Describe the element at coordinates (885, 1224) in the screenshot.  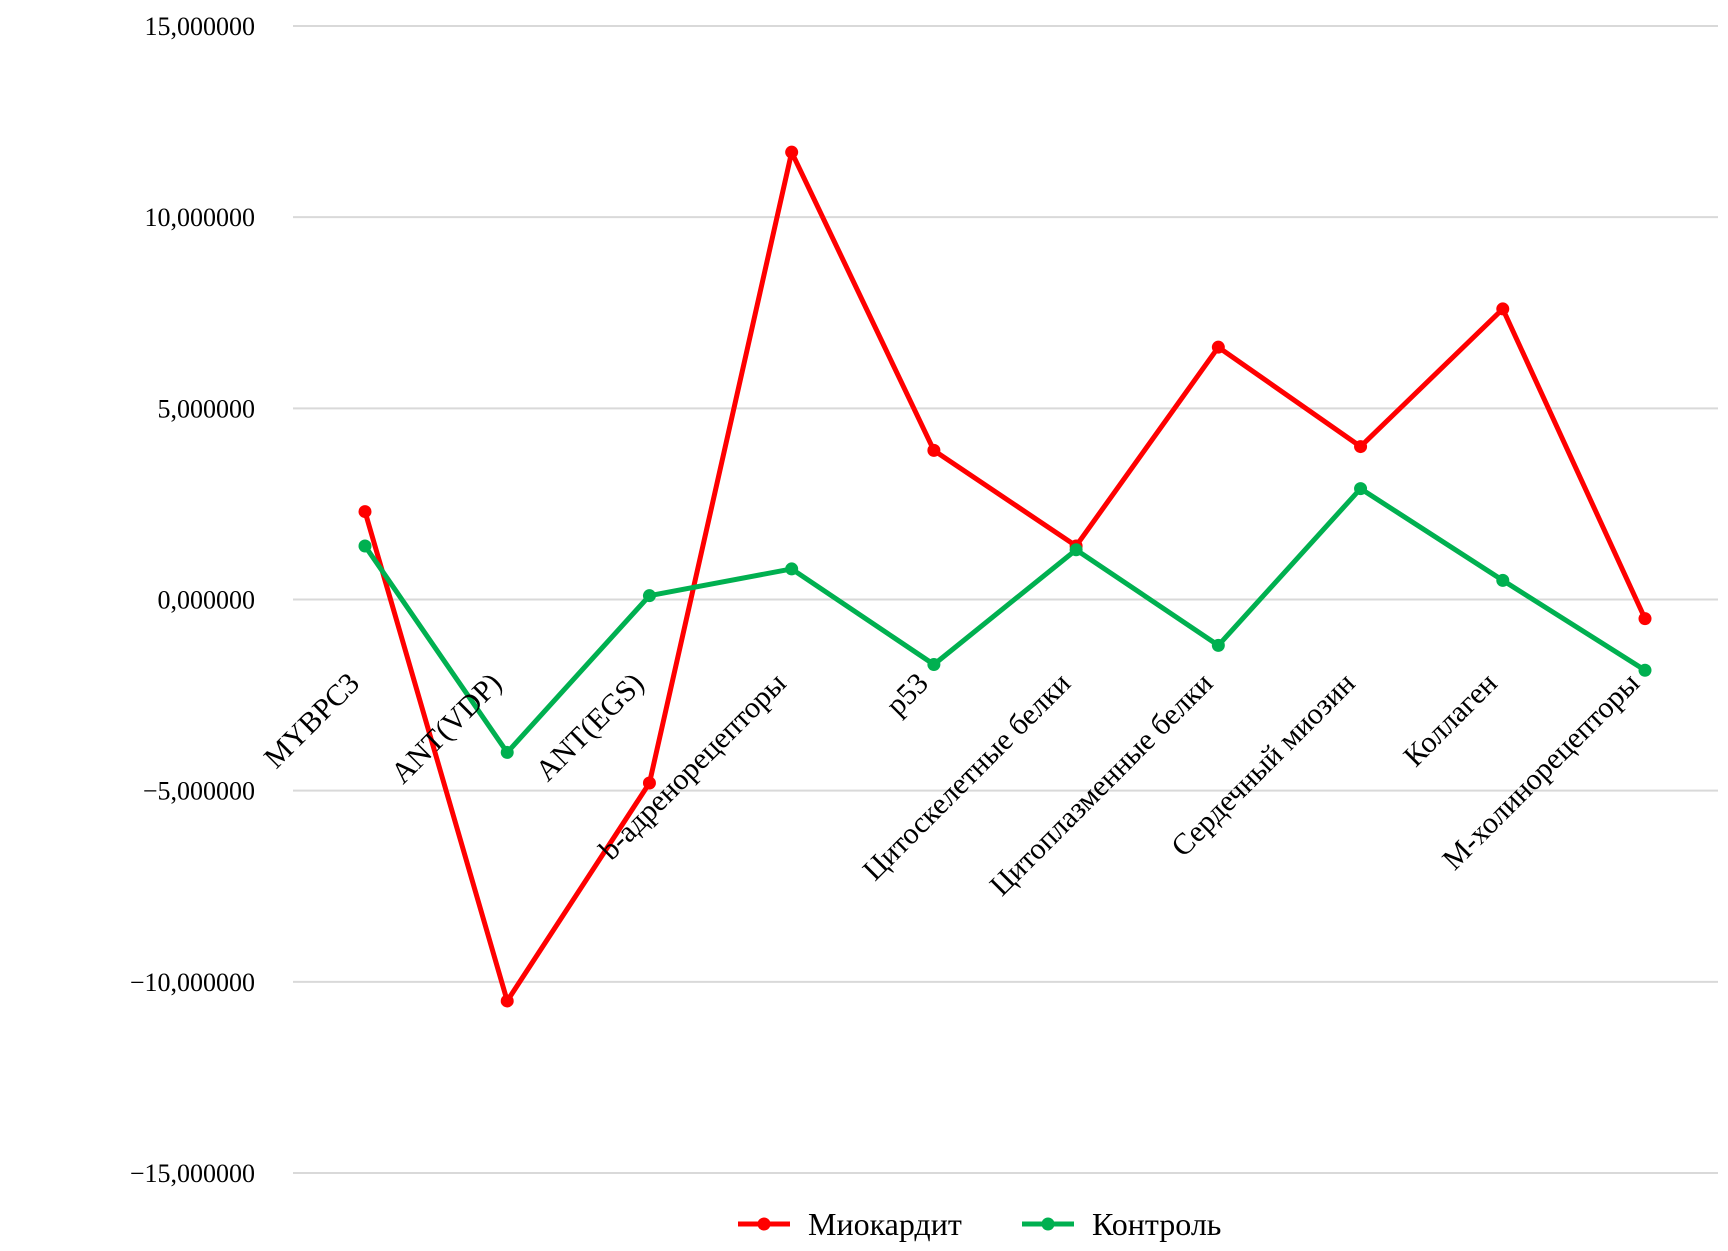
I see `legend-label: Миокардит` at that location.